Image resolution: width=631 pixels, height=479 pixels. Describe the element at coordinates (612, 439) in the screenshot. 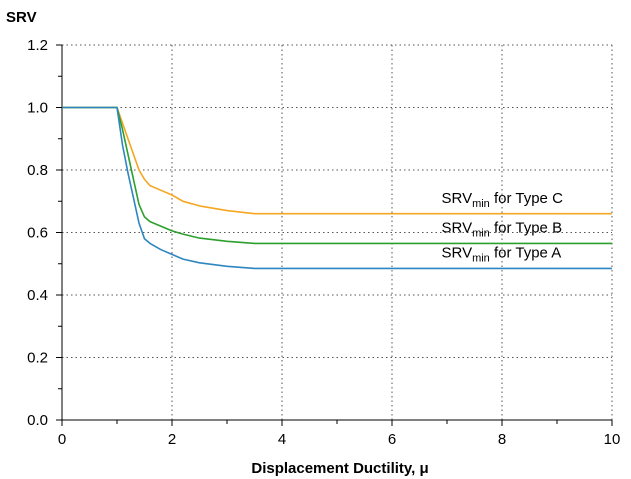

I see `x-tick-label: 10` at that location.